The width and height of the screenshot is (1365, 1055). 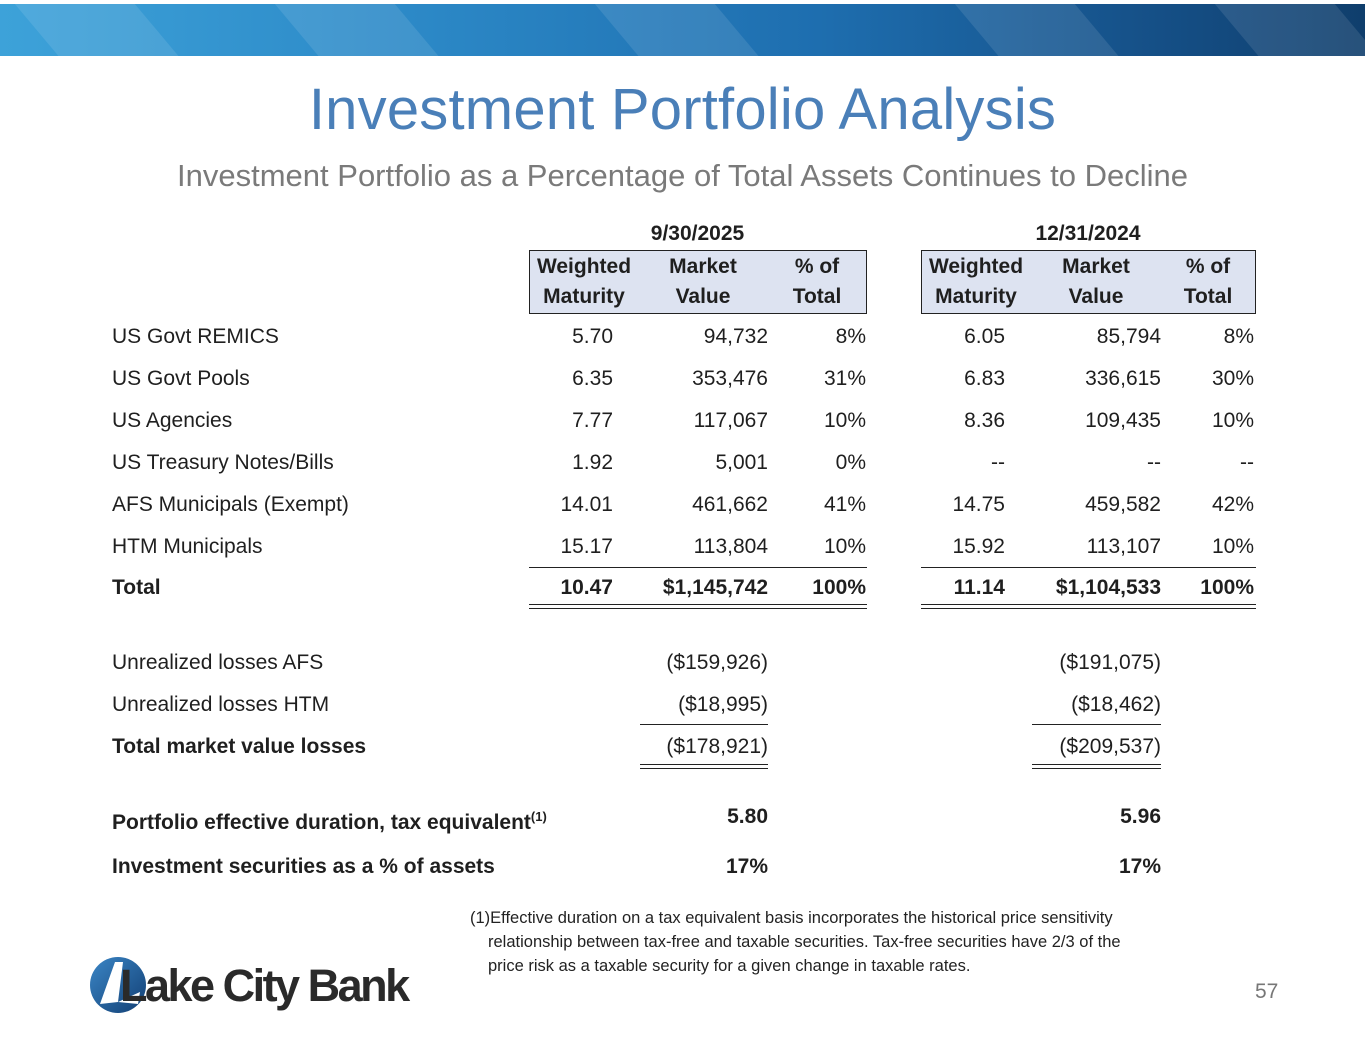 I want to click on losses-htm-value: ($18,462), so click(x=1116, y=704).